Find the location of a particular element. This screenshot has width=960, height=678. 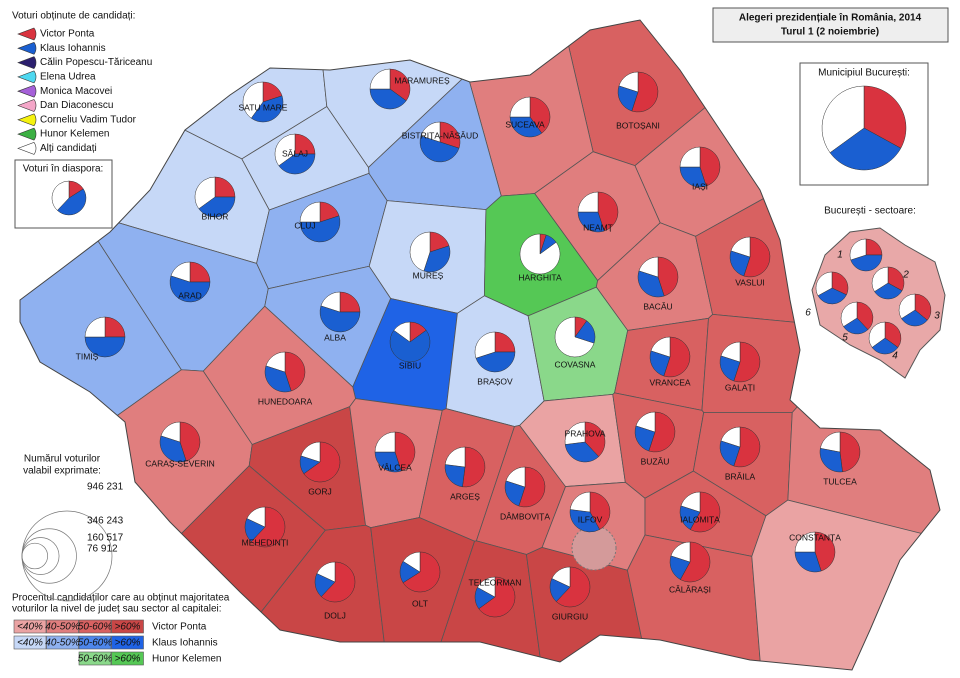

bucharest-title: Municipiul București: is located at coordinates (864, 73).